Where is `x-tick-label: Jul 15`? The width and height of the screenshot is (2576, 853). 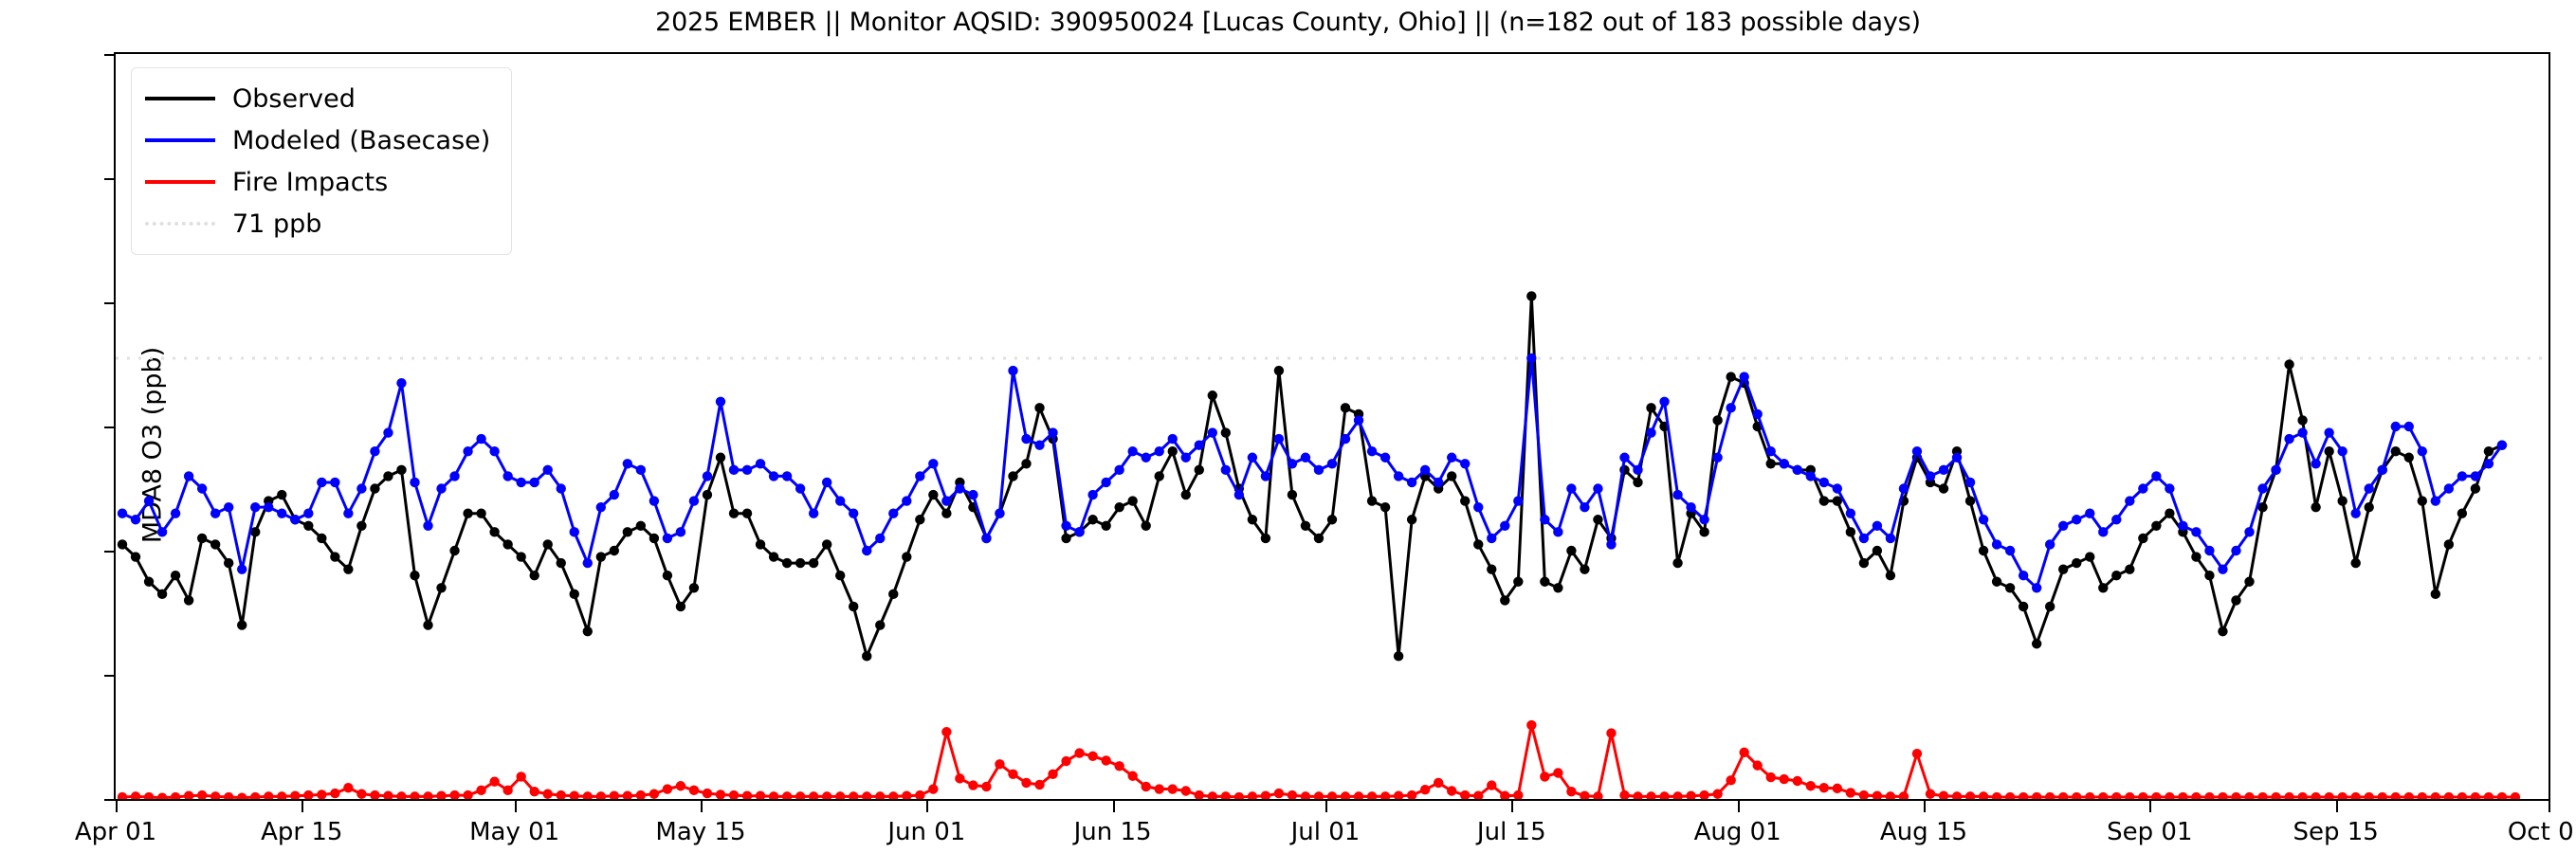 x-tick-label: Jul 15 is located at coordinates (1511, 832).